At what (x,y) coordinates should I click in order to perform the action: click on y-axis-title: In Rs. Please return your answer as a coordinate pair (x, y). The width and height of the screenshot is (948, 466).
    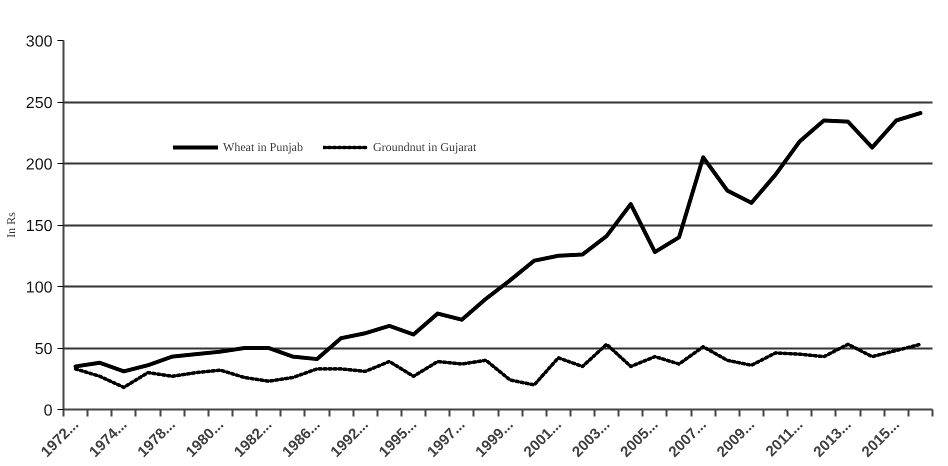
    Looking at the image, I should click on (11, 225).